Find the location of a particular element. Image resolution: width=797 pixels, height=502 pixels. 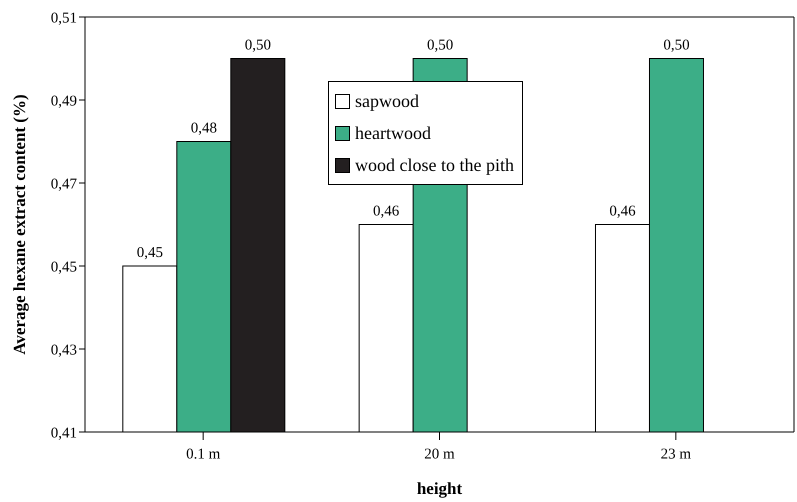

y-tick-label: 0,43 is located at coordinates (63, 350).